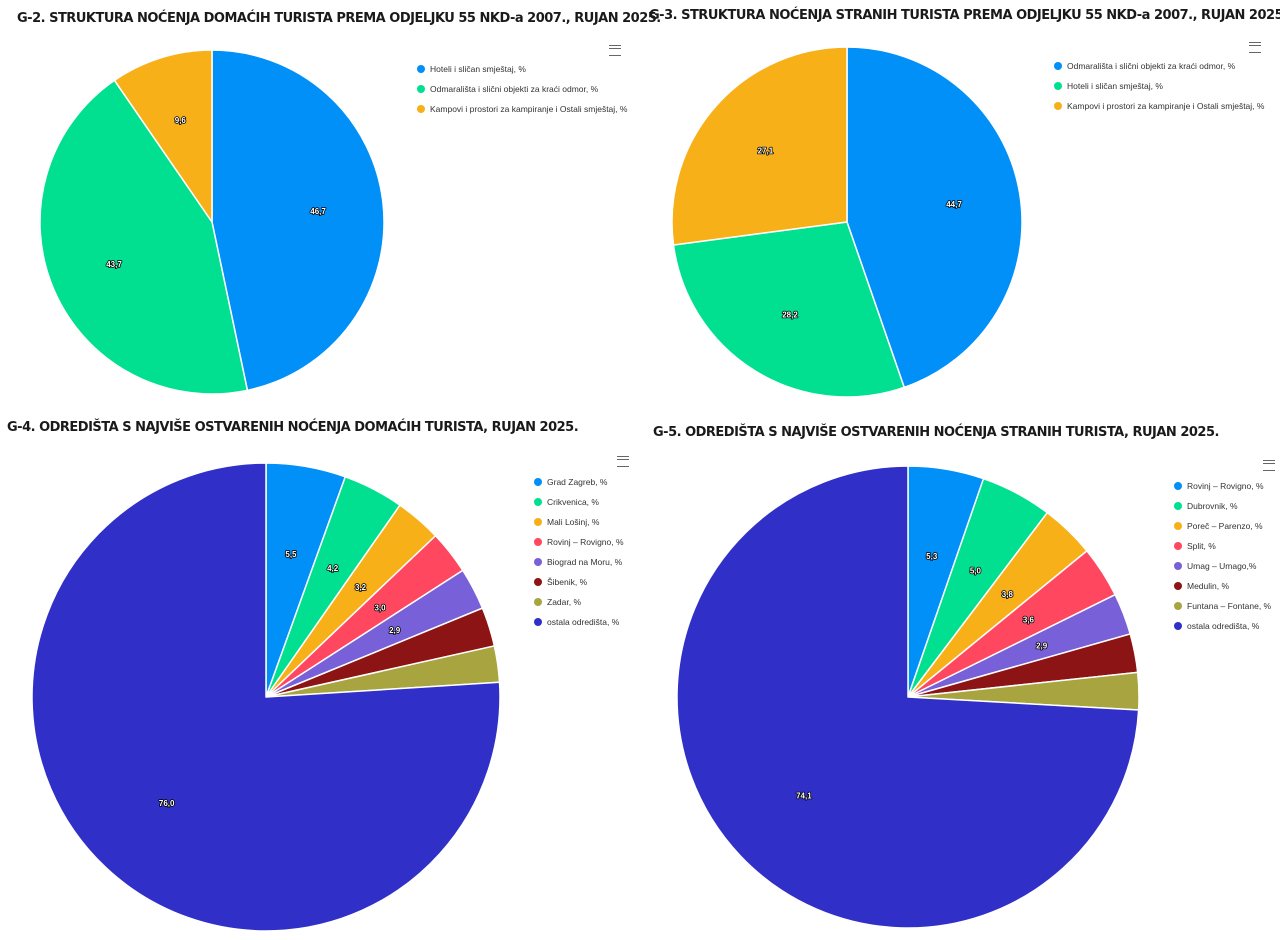  Describe the element at coordinates (167, 803) in the screenshot. I see `data-label: 76,0` at that location.